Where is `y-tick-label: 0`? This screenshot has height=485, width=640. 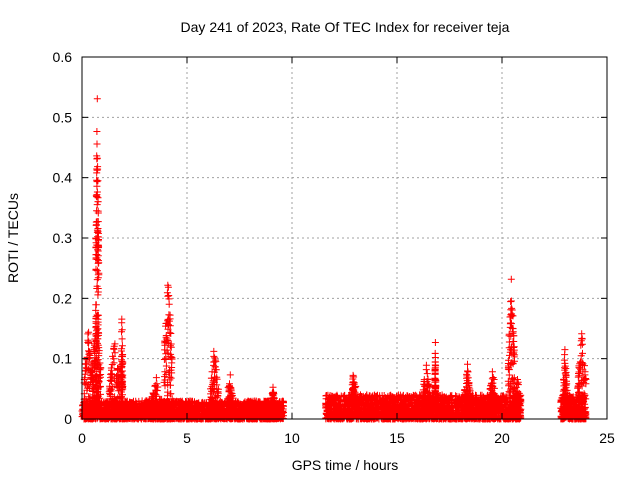 y-tick-label: 0 is located at coordinates (68, 419).